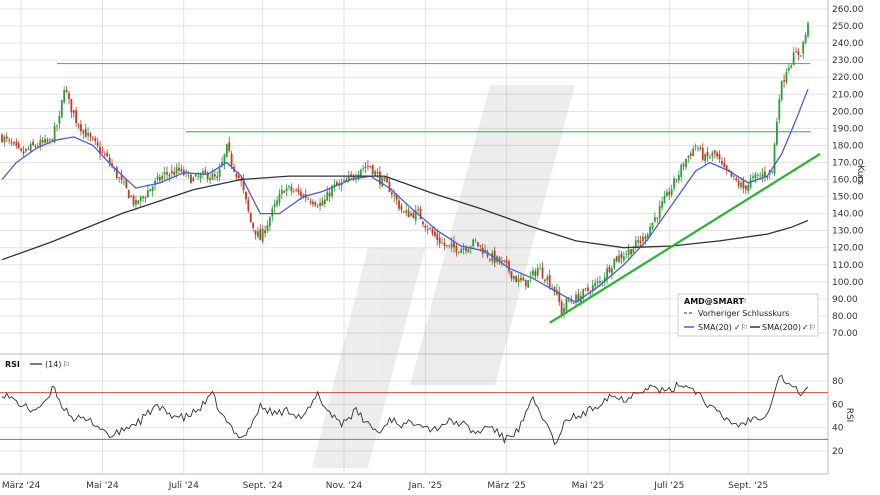 The image size is (880, 495). What do you see at coordinates (838, 417) in the screenshot?
I see `rsi-axis: 80 60 40 20` at bounding box center [838, 417].